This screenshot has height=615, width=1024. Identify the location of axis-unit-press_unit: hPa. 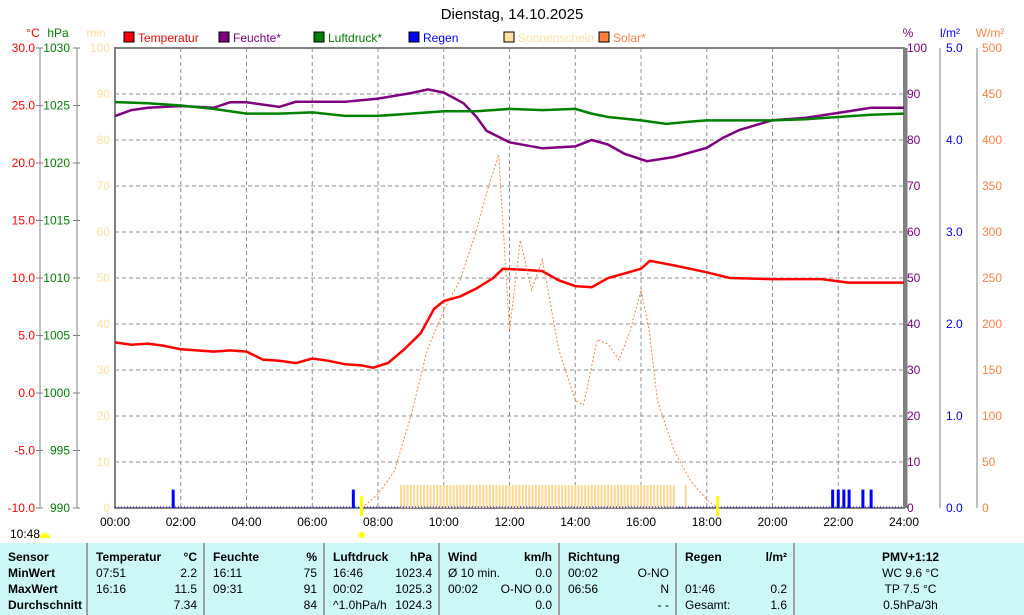
(58, 33).